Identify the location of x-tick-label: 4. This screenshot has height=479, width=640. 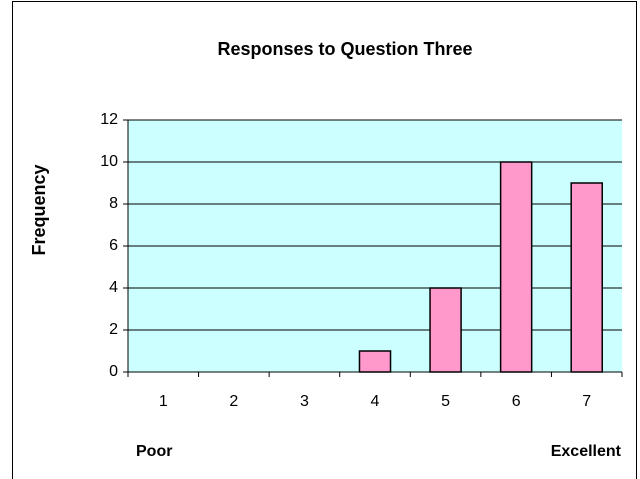
(375, 401).